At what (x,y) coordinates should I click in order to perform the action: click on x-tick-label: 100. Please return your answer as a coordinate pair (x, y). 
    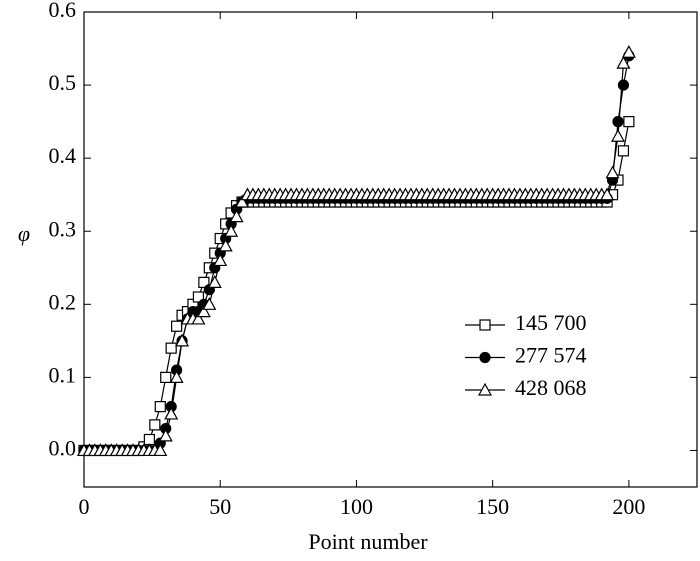
    Looking at the image, I should click on (356, 506).